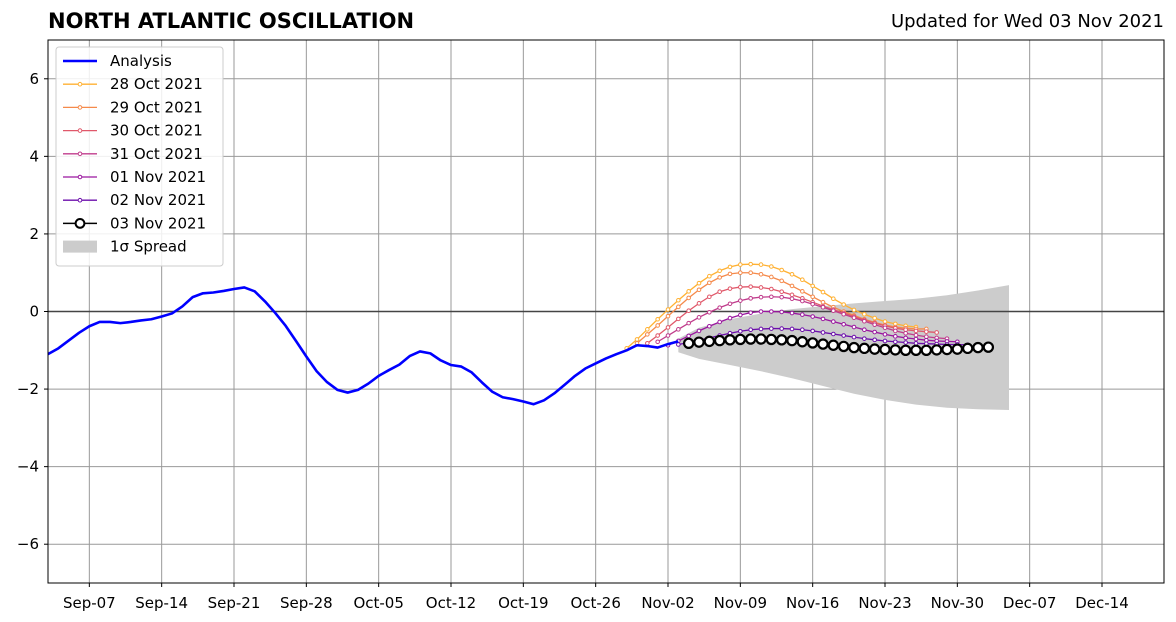 The height and width of the screenshot is (622, 1176). What do you see at coordinates (158, 177) in the screenshot?
I see `legend-label: 01 Nov 2021` at bounding box center [158, 177].